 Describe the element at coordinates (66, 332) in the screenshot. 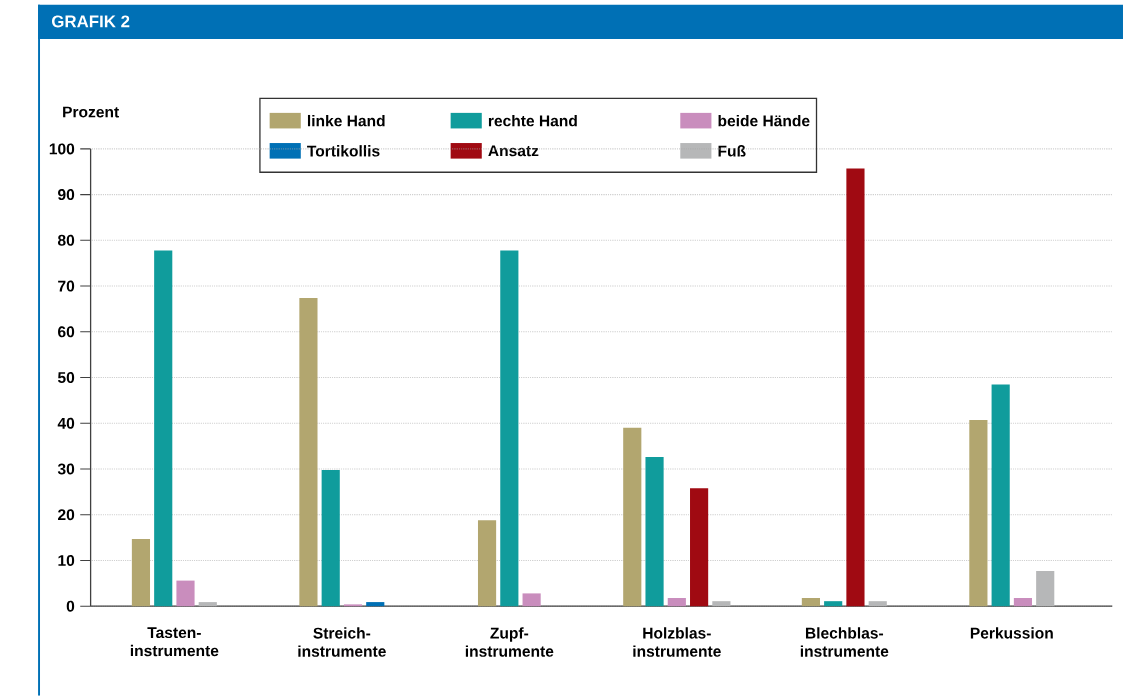

I see `y-tick-label: 60` at that location.